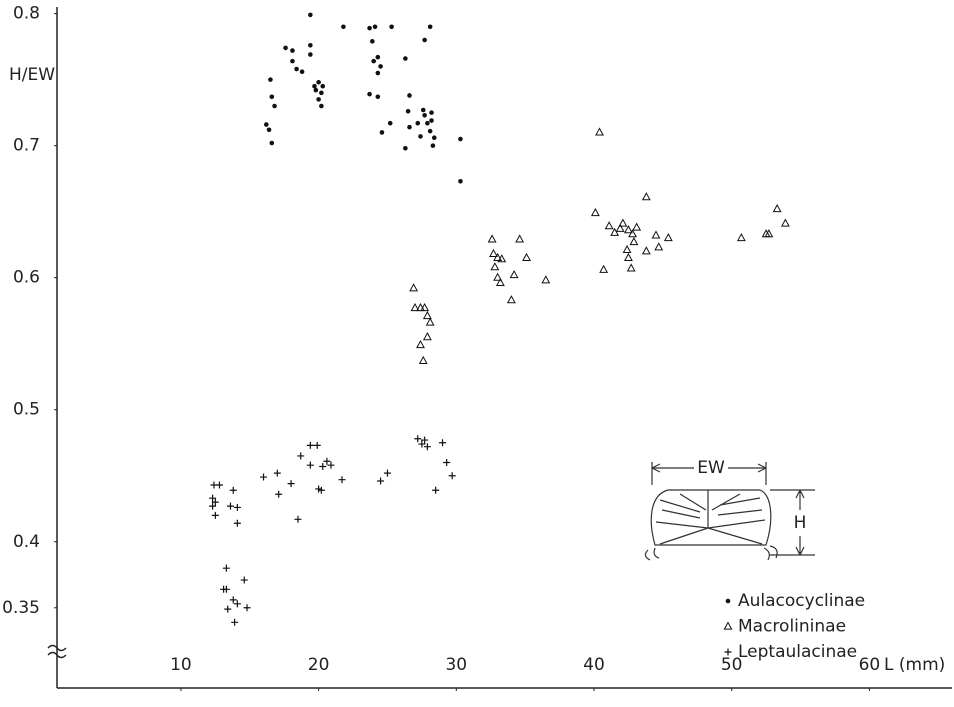 The height and width of the screenshot is (707, 954). I want to click on x-tick-label: 50, so click(732, 665).